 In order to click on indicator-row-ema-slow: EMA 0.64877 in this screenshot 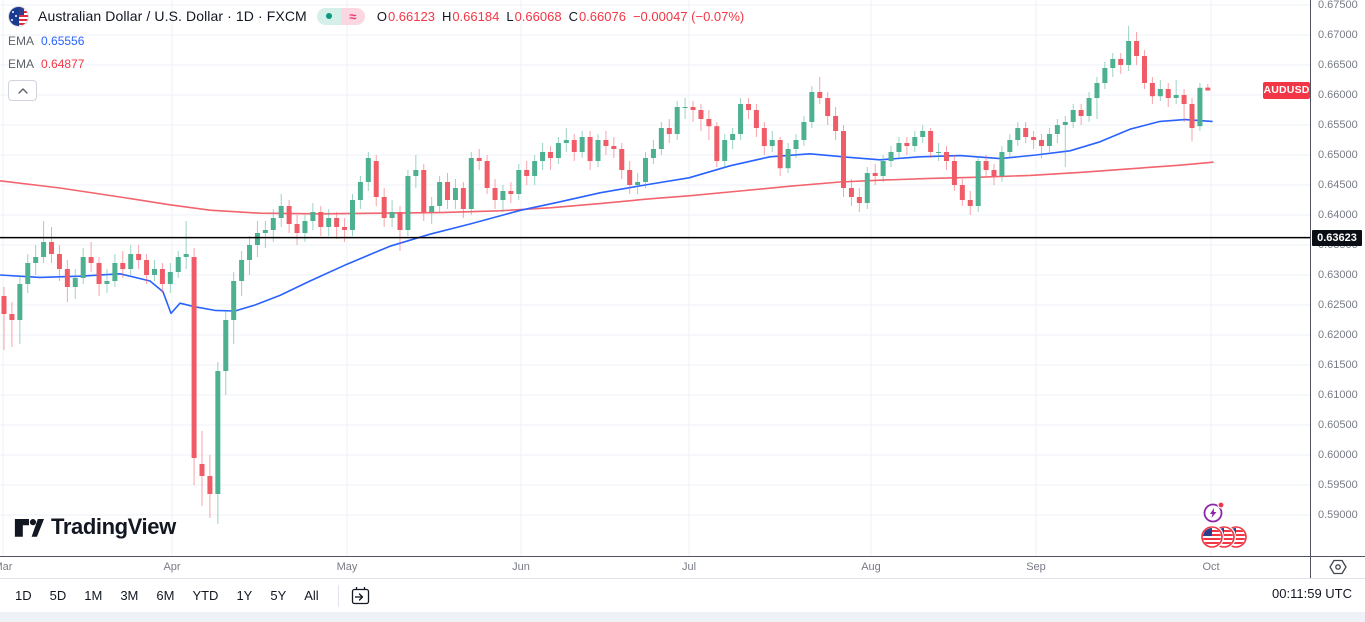, I will do `click(376, 63)`.